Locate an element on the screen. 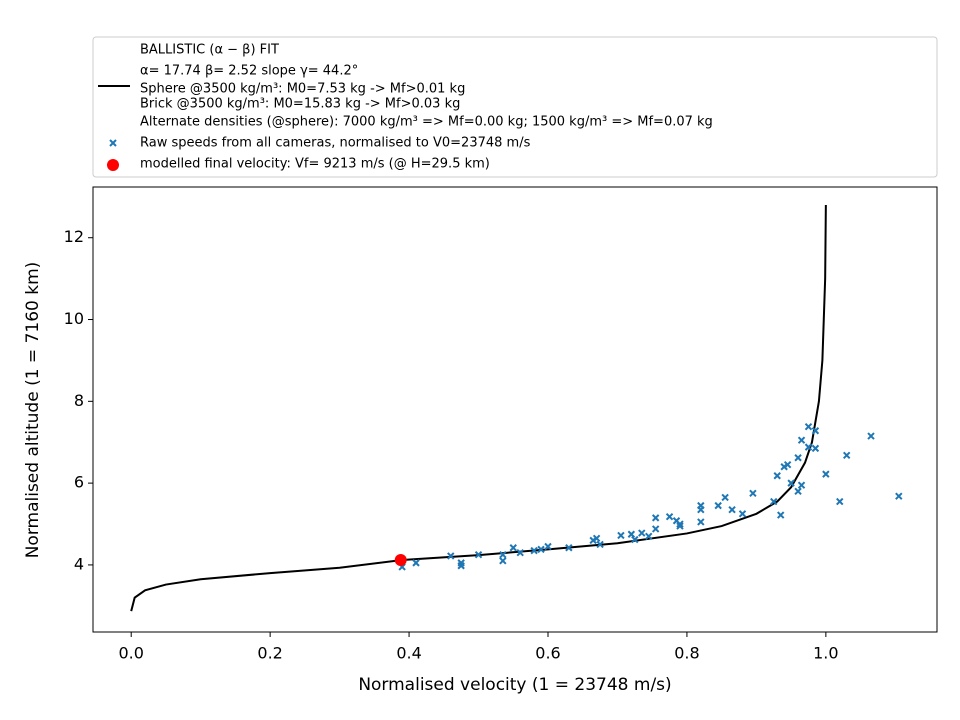 Image resolution: width=960 pixels, height=720 pixels. x-tick-label: 1.0 is located at coordinates (825, 653).